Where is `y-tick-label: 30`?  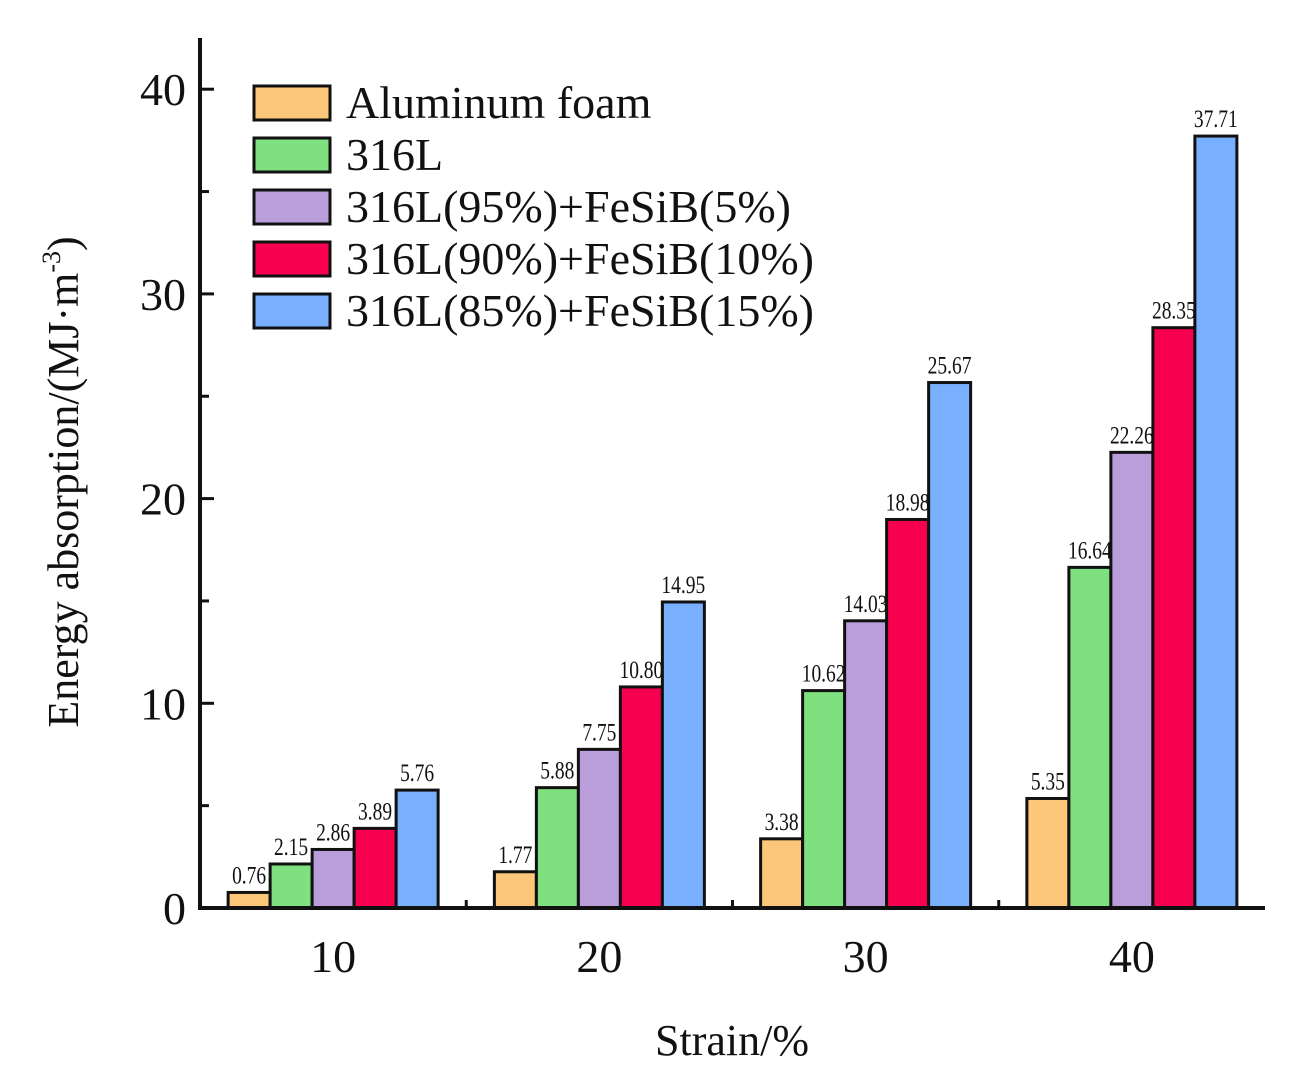
y-tick-label: 30 is located at coordinates (163, 294).